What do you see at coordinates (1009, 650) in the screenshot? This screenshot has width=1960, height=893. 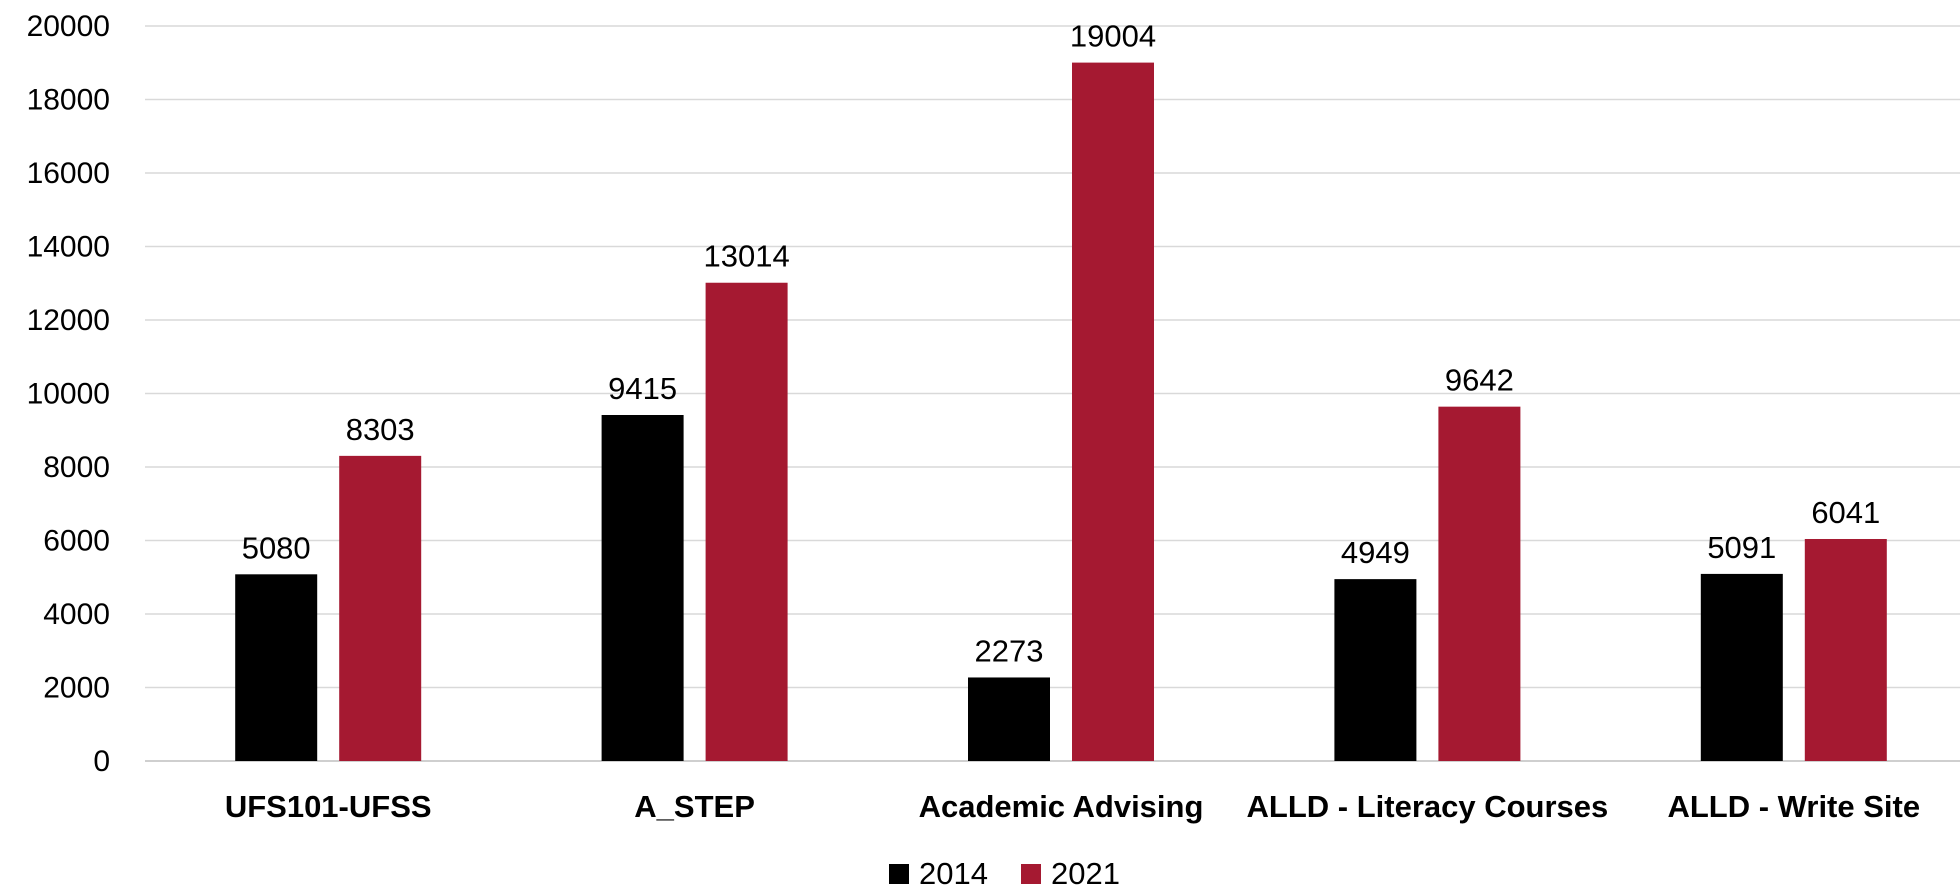 I see `data-label-2014-2: 2273` at bounding box center [1009, 650].